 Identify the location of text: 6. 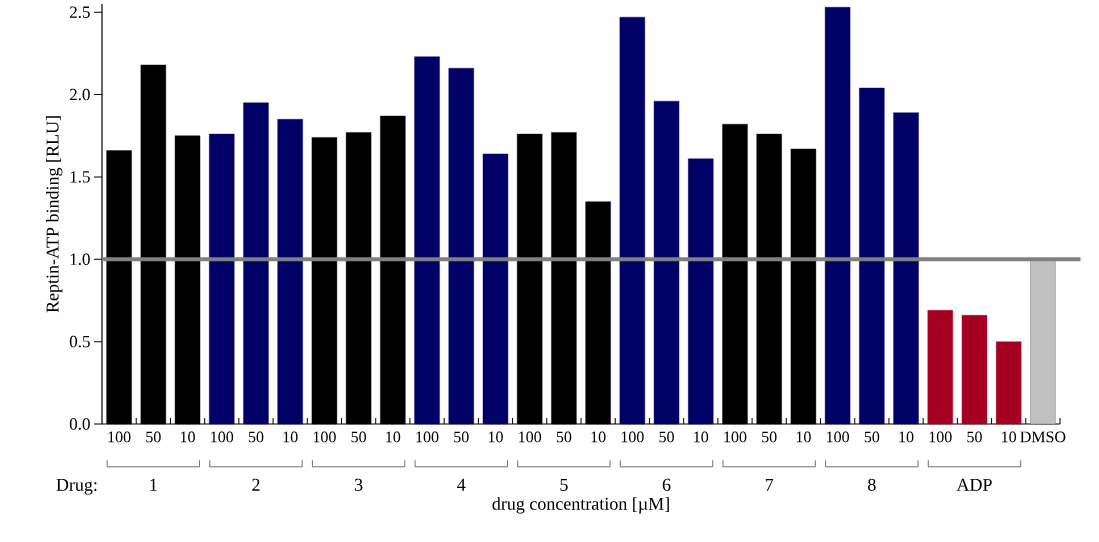
(666, 484).